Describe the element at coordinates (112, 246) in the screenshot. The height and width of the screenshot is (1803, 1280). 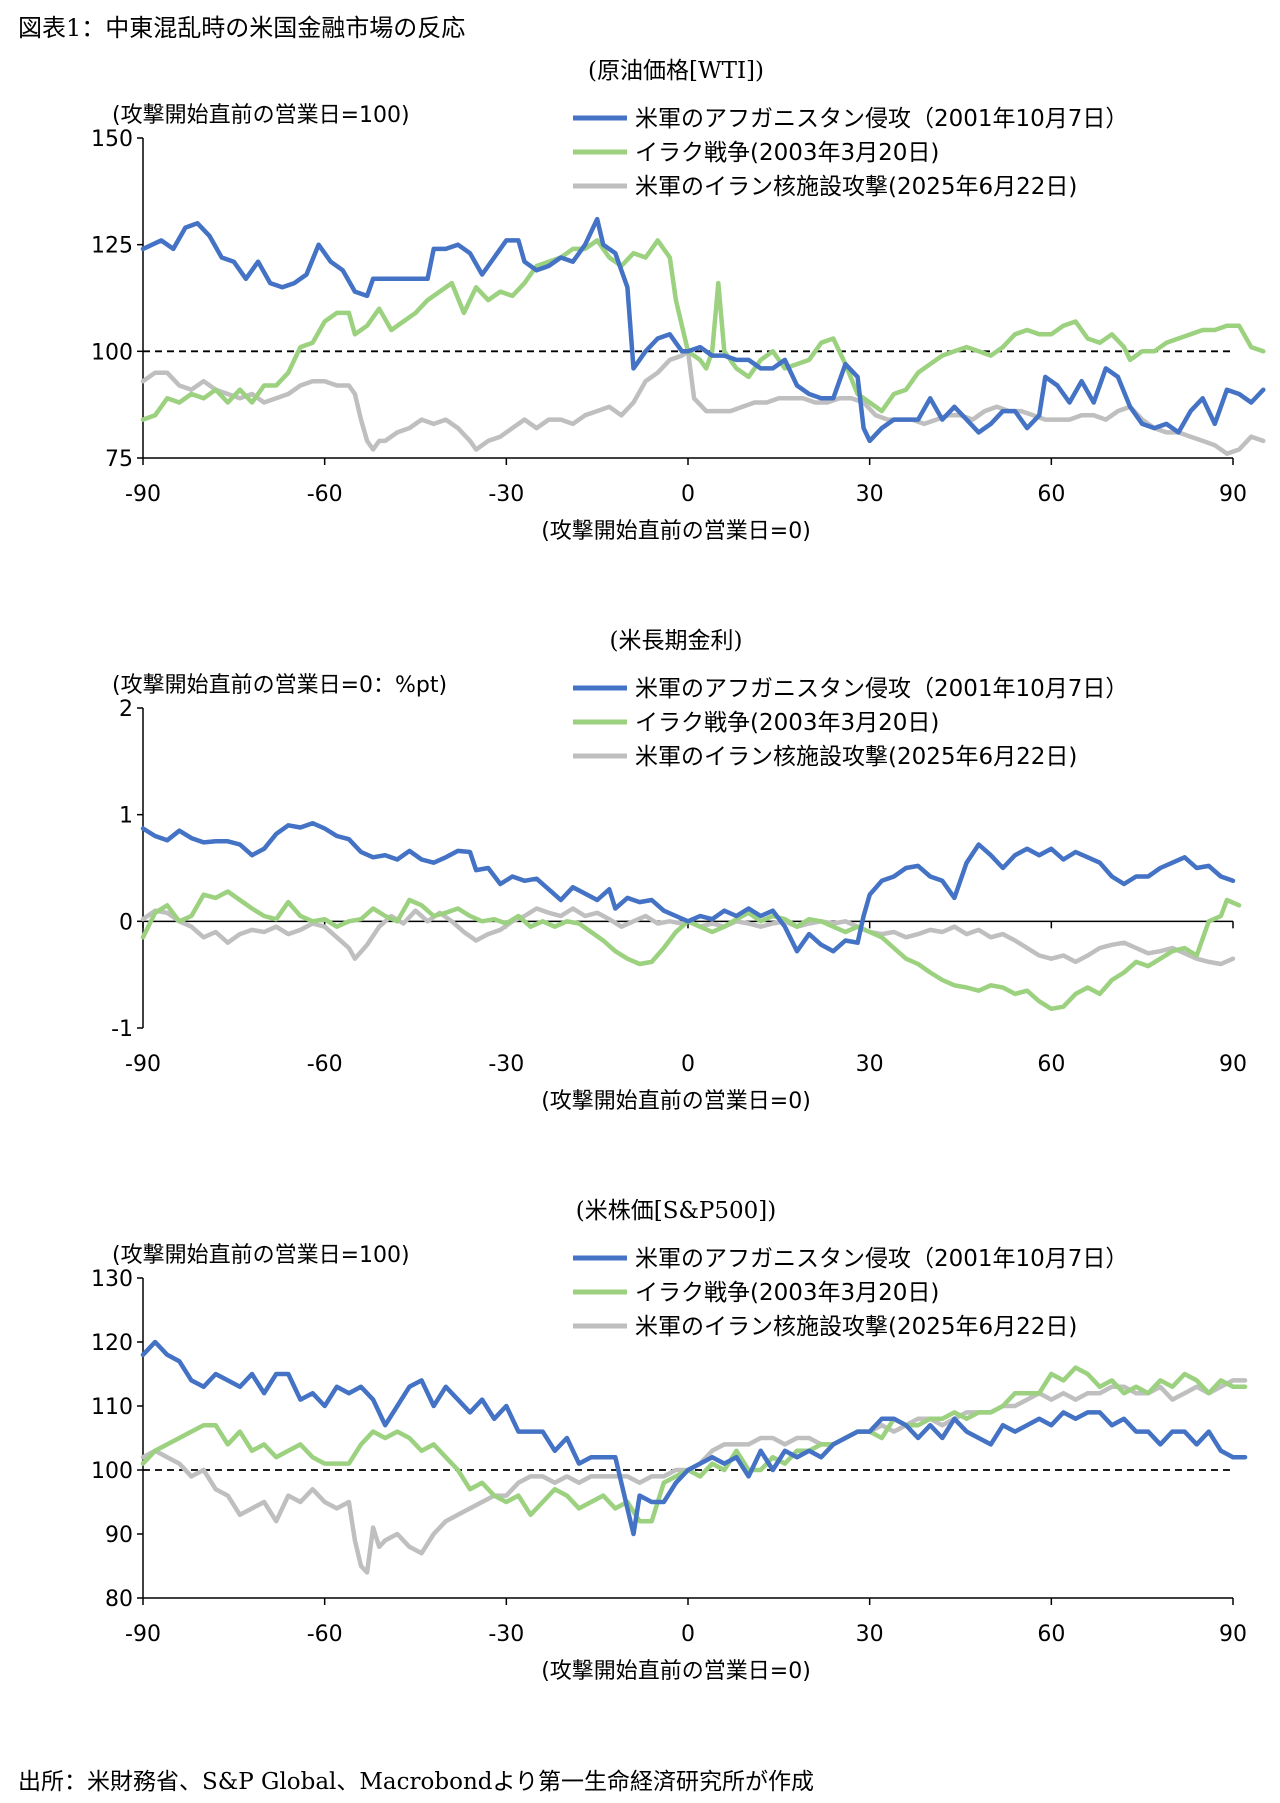
I see `y-tick-label: 125` at that location.